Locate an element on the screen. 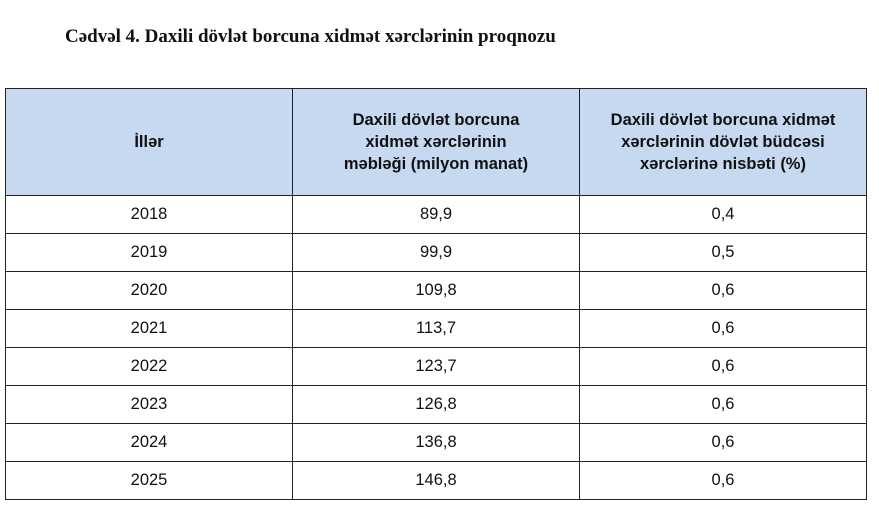 This screenshot has height=523, width=879. table-row: 2019 99,9 0,5 is located at coordinates (436, 252).